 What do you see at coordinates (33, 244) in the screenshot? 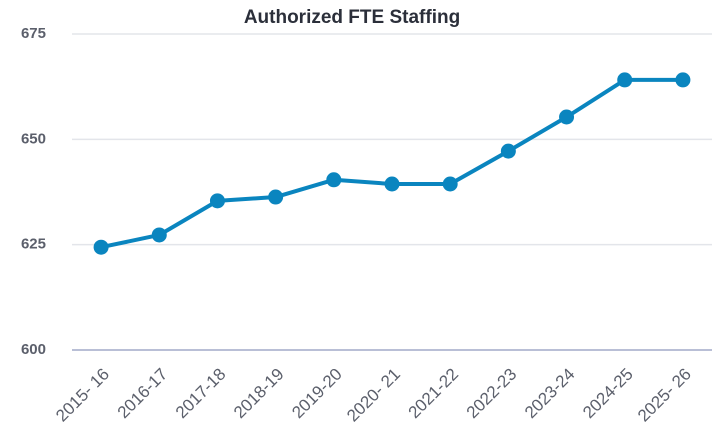
I see `y-tick-label: 625` at bounding box center [33, 244].